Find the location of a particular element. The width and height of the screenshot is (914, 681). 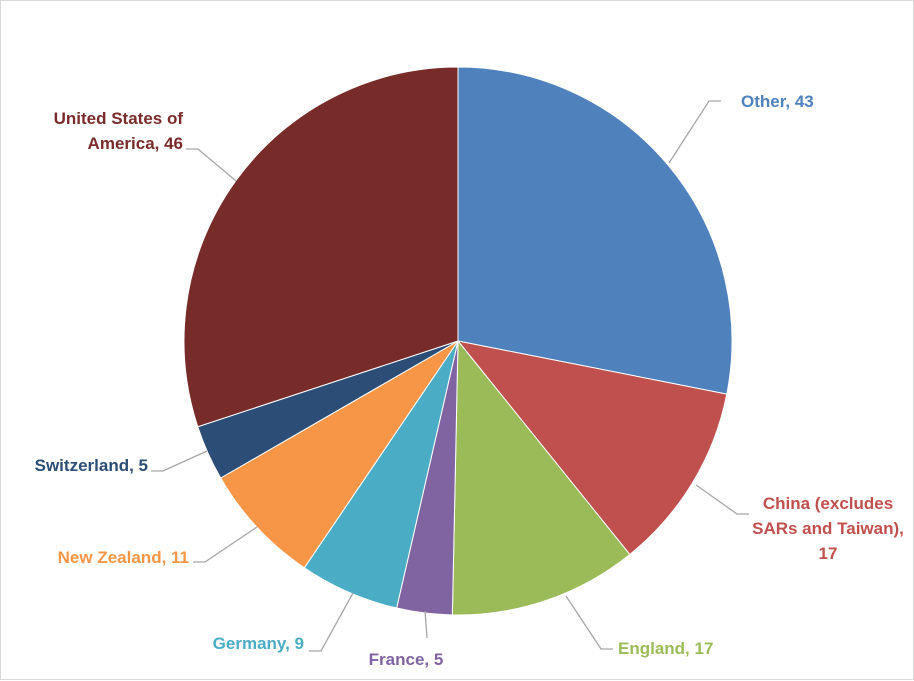

leader-line-switzerland is located at coordinates (179, 461).